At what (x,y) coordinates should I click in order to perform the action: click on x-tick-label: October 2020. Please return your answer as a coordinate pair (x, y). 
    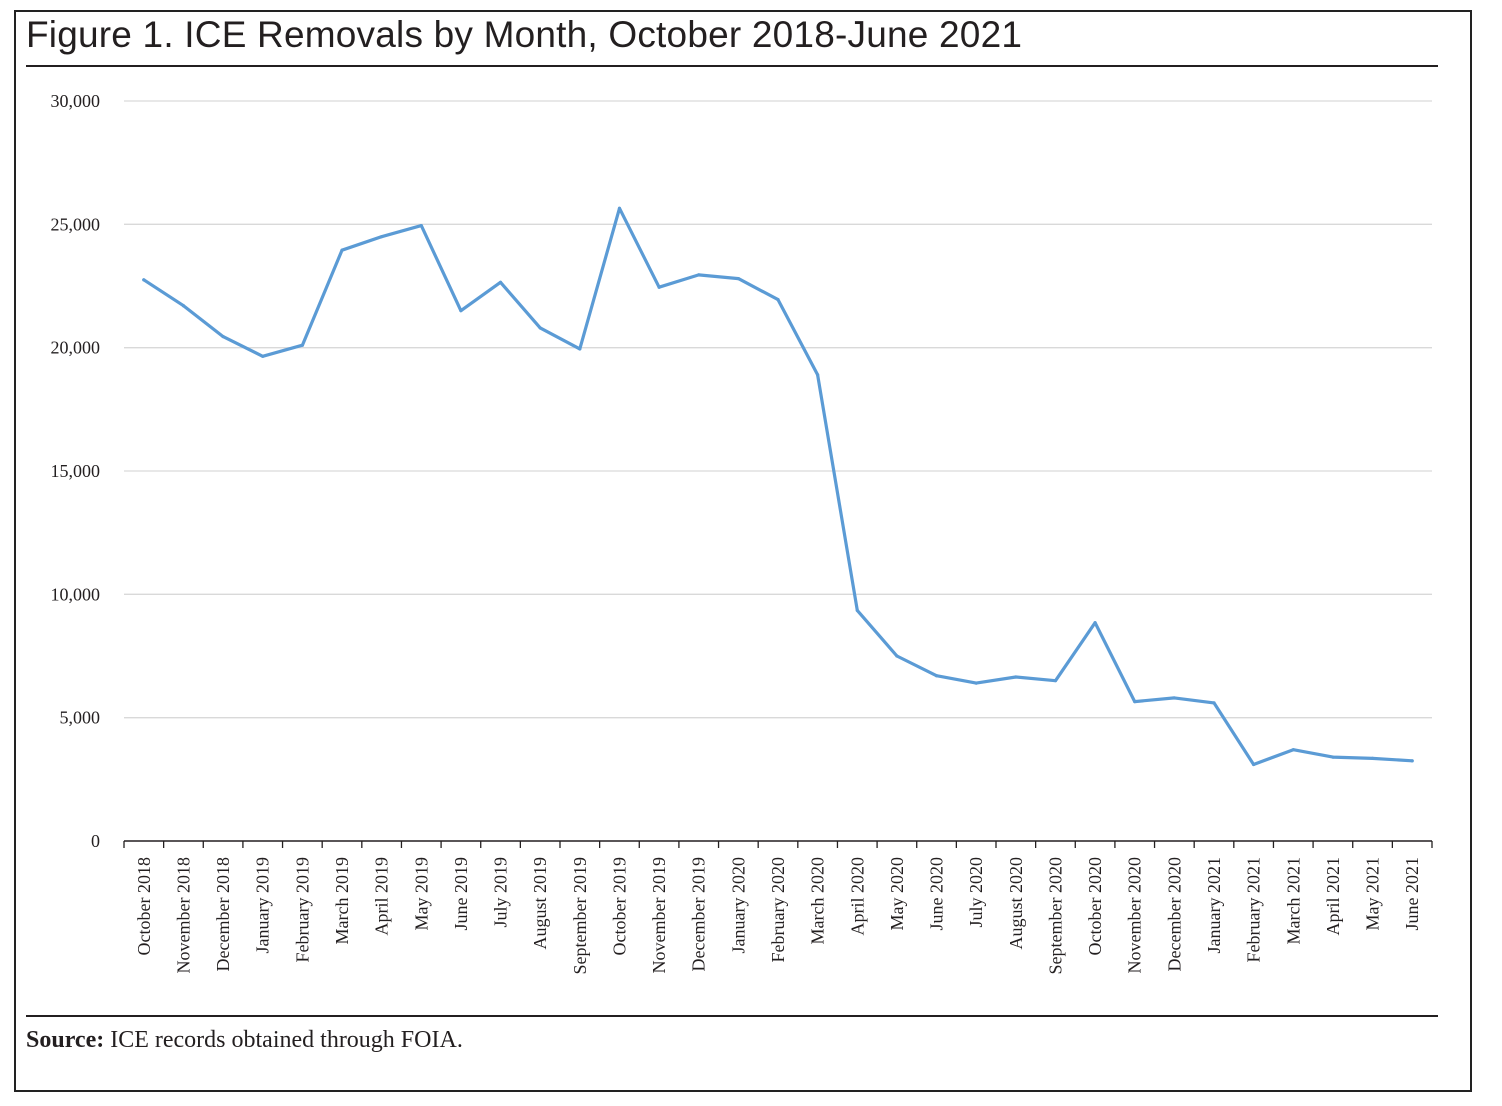
    Looking at the image, I should click on (1095, 906).